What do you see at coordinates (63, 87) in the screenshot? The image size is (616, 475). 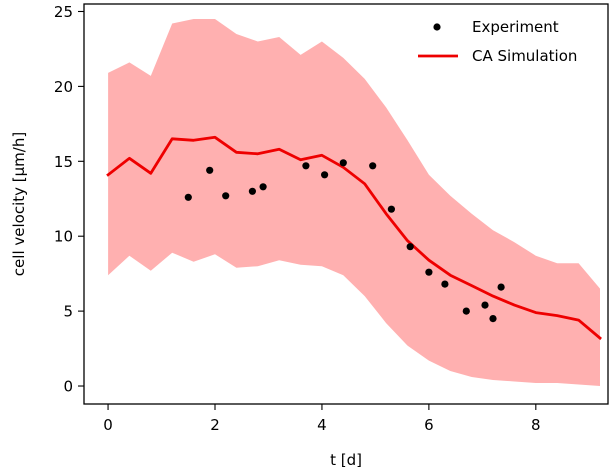 I see `y-tick-label: 20` at bounding box center [63, 87].